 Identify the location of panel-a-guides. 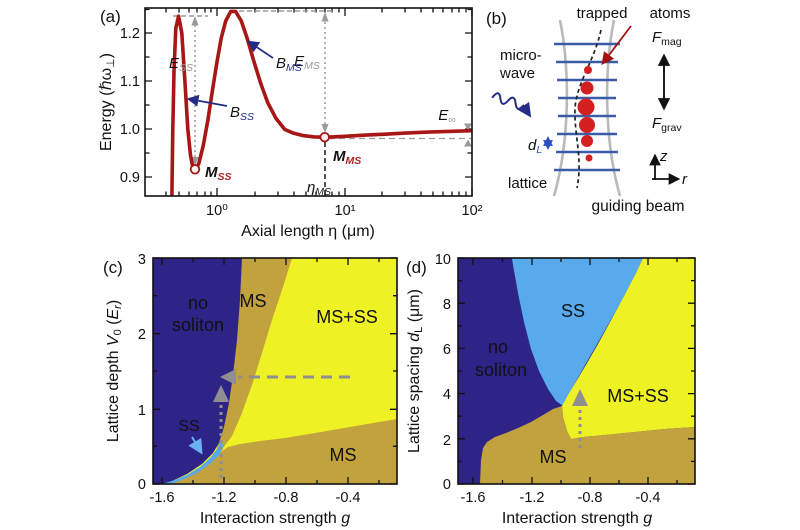
(322, 83).